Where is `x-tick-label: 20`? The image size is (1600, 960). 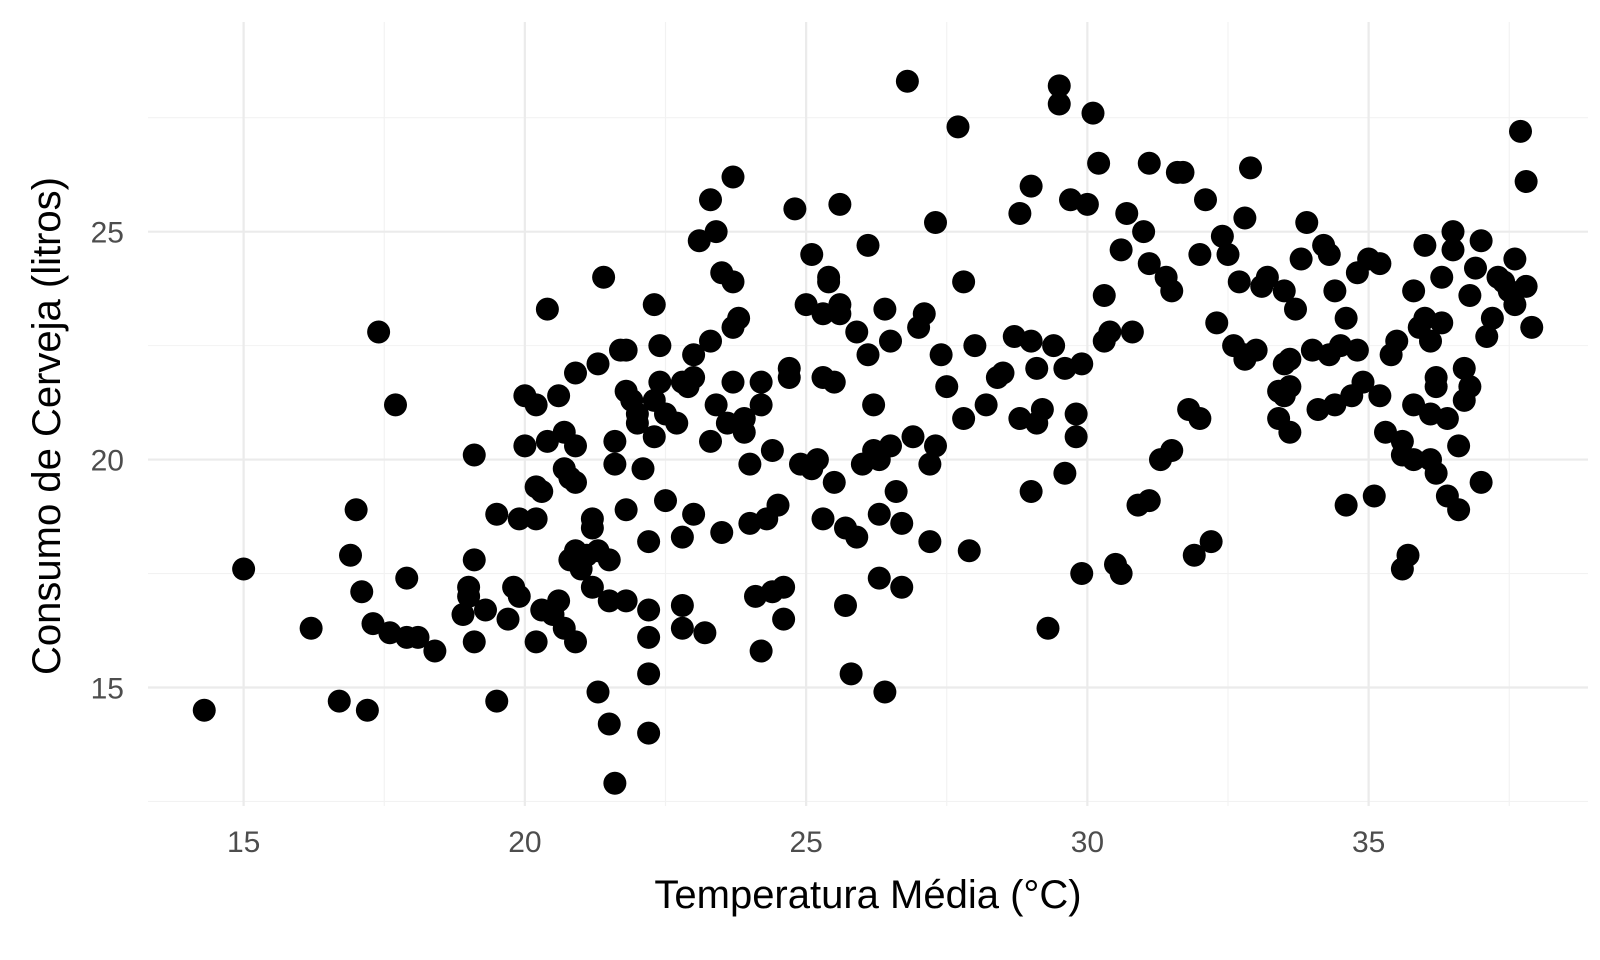 x-tick-label: 20 is located at coordinates (524, 842).